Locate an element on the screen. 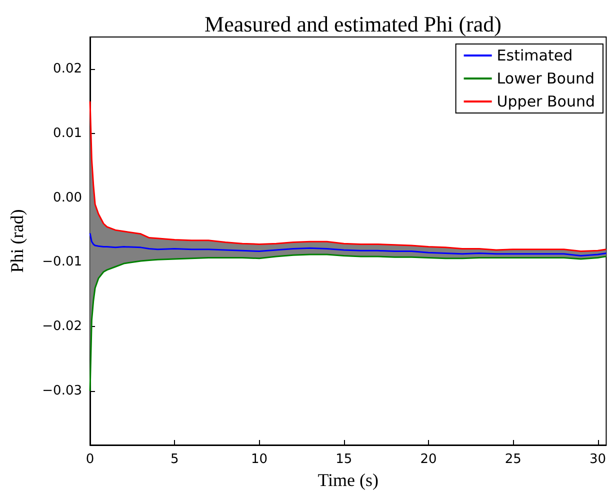 This screenshot has width=609, height=494. x-tick-label: 0 is located at coordinates (90, 459).